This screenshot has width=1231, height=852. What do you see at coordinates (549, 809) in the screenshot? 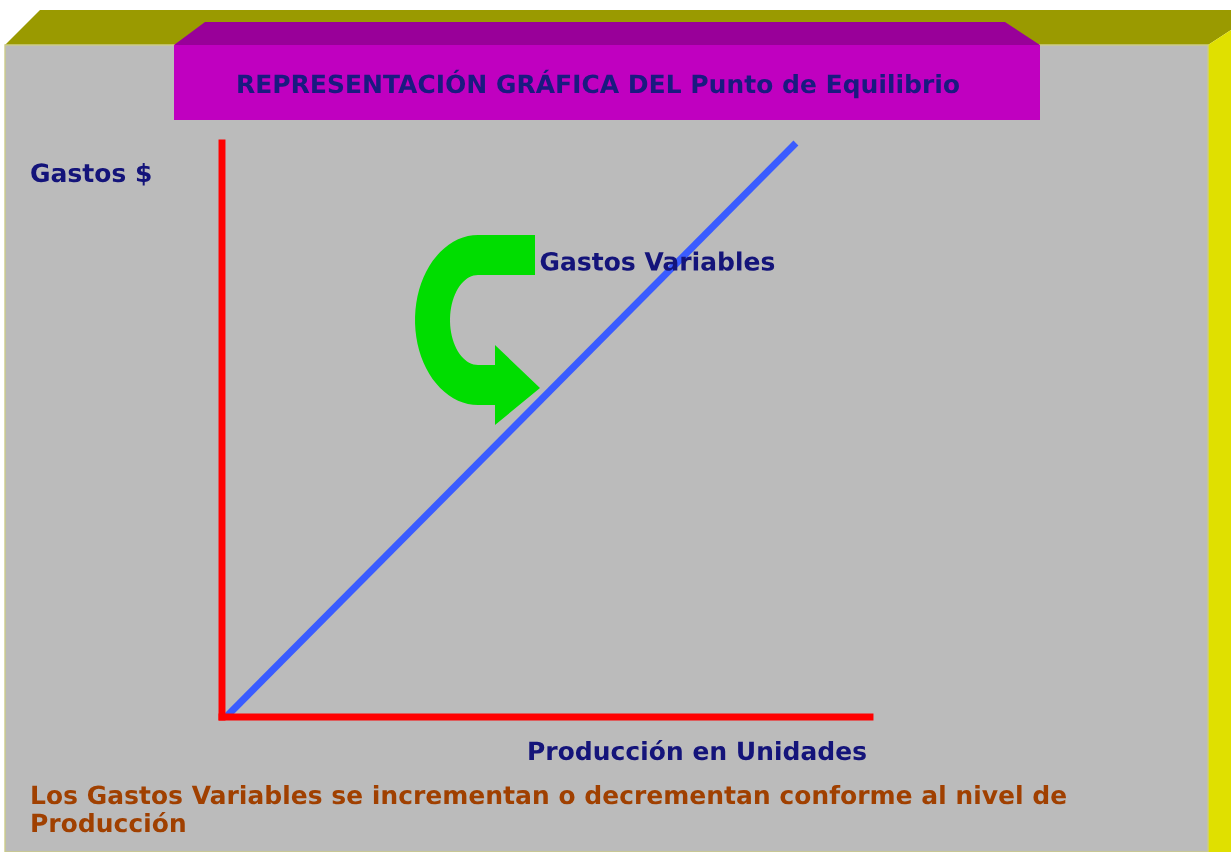
I see `text: Los Gastos Variables se incrementan o decrementan conforme al nivel de Producción` at bounding box center [549, 809].